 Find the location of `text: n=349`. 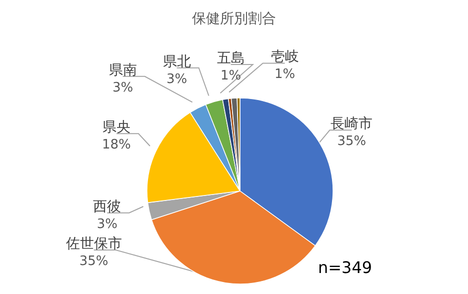

text: n=349 is located at coordinates (345, 267).